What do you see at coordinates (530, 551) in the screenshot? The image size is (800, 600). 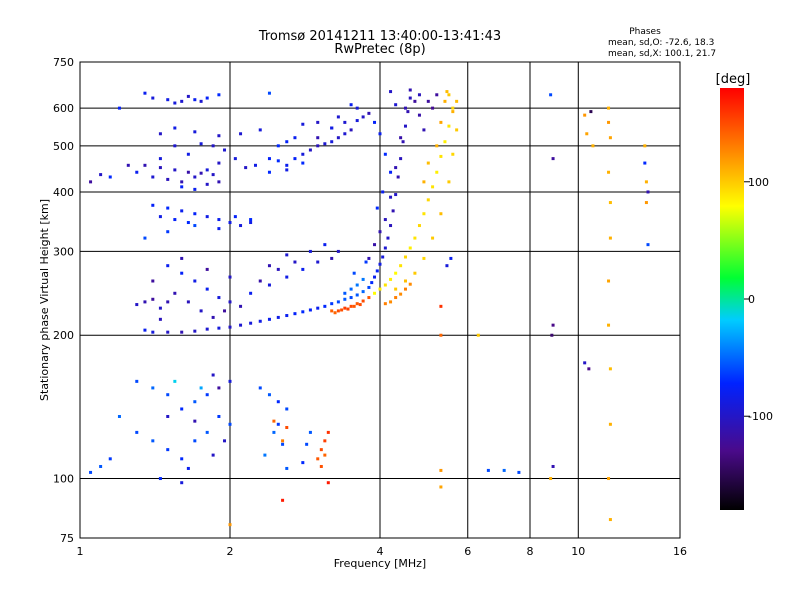 I see `x-tick-label: 8` at bounding box center [530, 551].